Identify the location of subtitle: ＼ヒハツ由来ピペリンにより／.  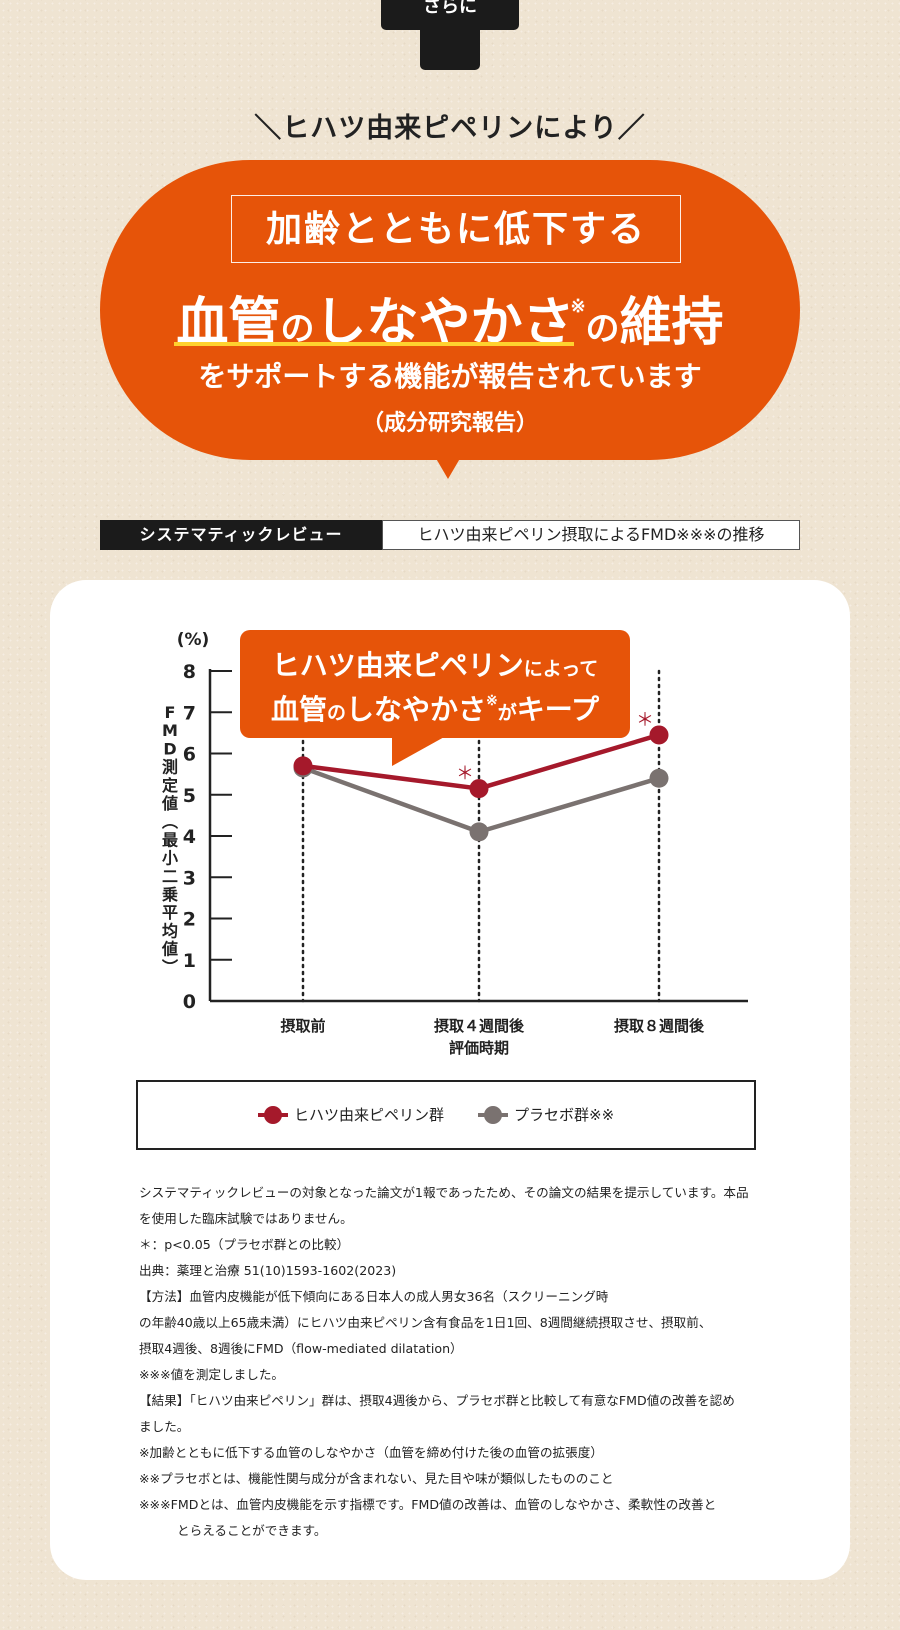
(450, 128).